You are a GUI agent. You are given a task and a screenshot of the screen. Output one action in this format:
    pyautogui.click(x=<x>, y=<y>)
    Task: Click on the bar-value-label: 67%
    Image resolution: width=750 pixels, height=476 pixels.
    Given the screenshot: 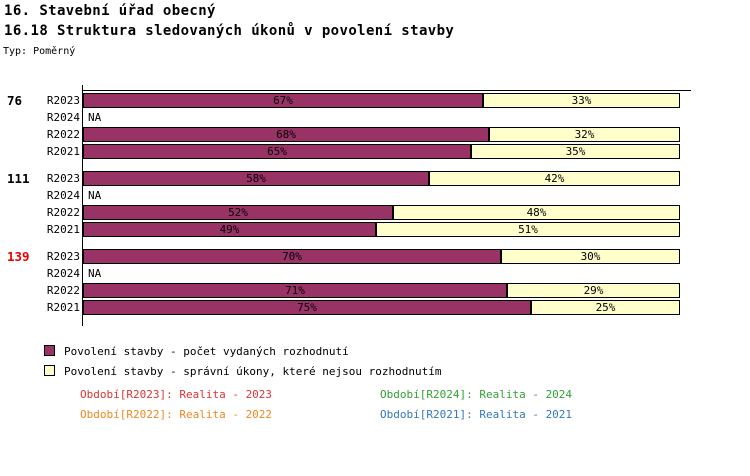 What is the action you would take?
    pyautogui.click(x=283, y=100)
    